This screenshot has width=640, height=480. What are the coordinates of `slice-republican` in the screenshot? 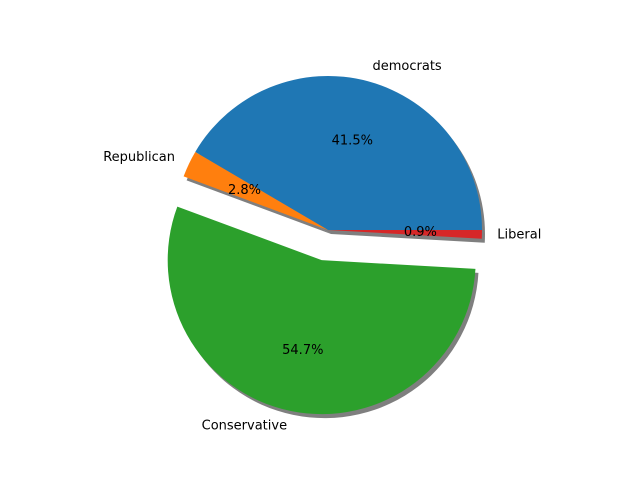 It's located at (255, 190).